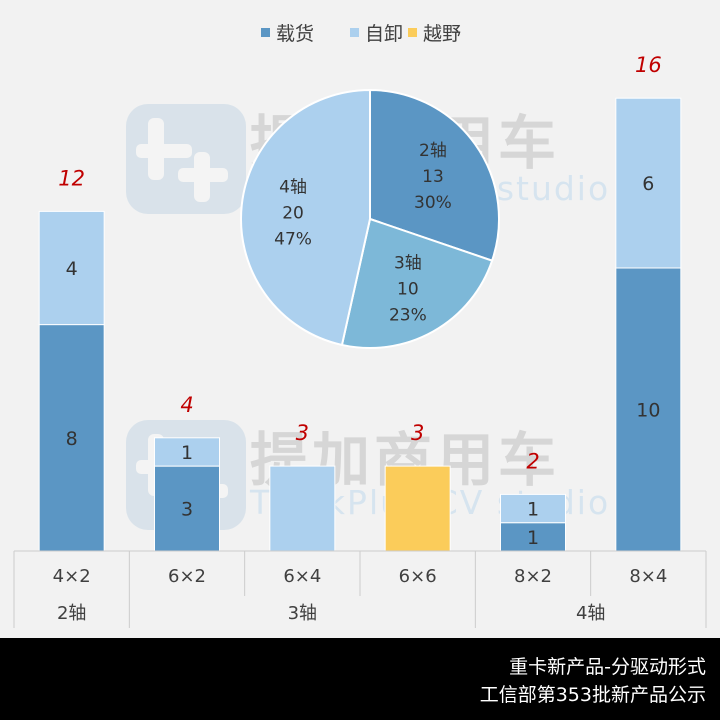 The width and height of the screenshot is (720, 720). What do you see at coordinates (532, 461) in the screenshot?
I see `bar-total-label: 2` at bounding box center [532, 461].